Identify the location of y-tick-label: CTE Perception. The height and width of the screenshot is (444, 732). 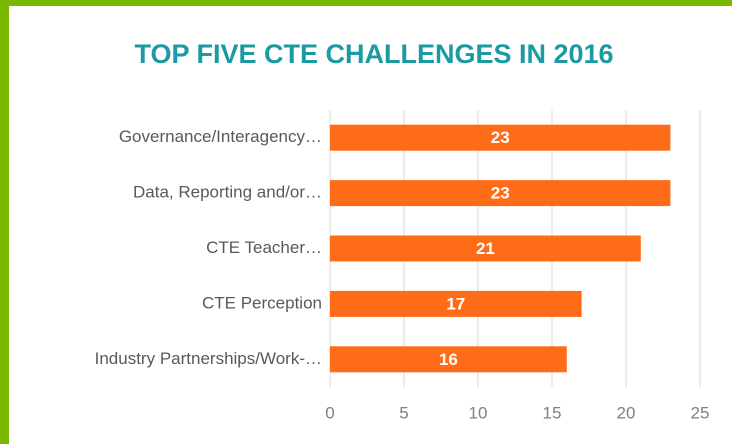
(262, 302).